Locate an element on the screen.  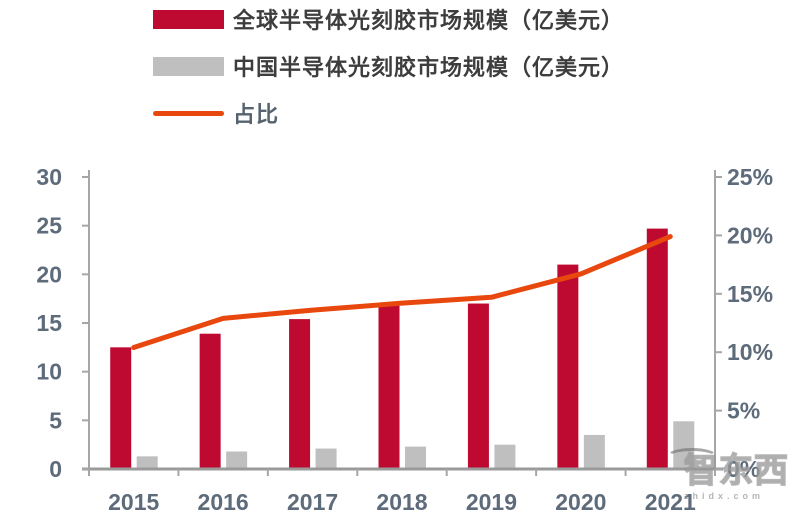
bar-global-2016 is located at coordinates (210, 401).